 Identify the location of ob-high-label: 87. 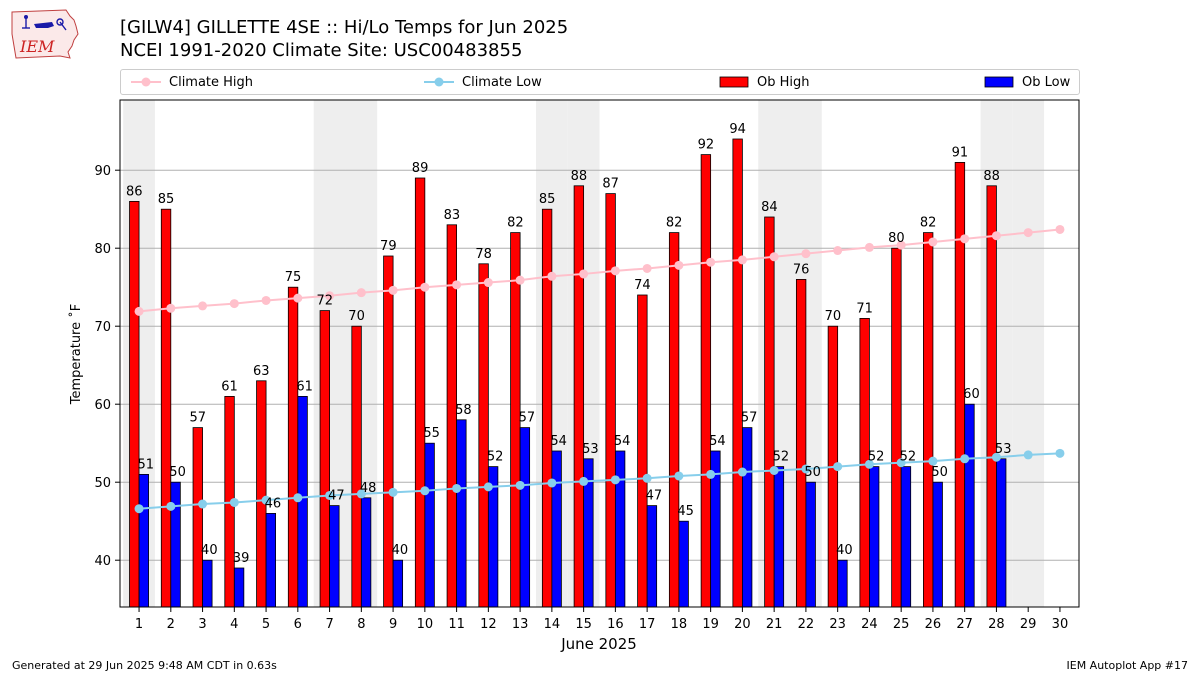
(610, 184).